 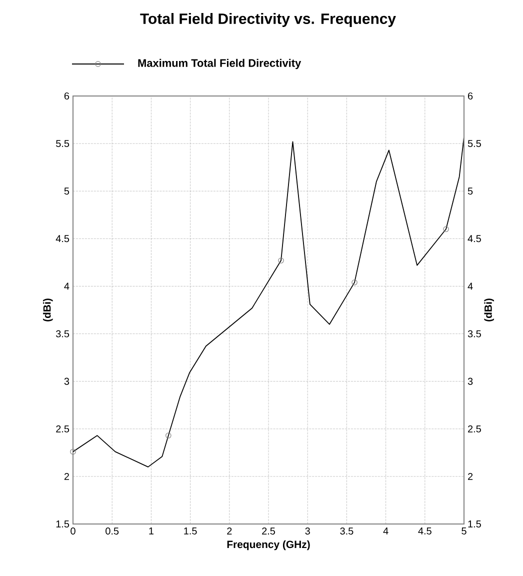 I want to click on y-tick-label: 4, so click(x=67, y=286).